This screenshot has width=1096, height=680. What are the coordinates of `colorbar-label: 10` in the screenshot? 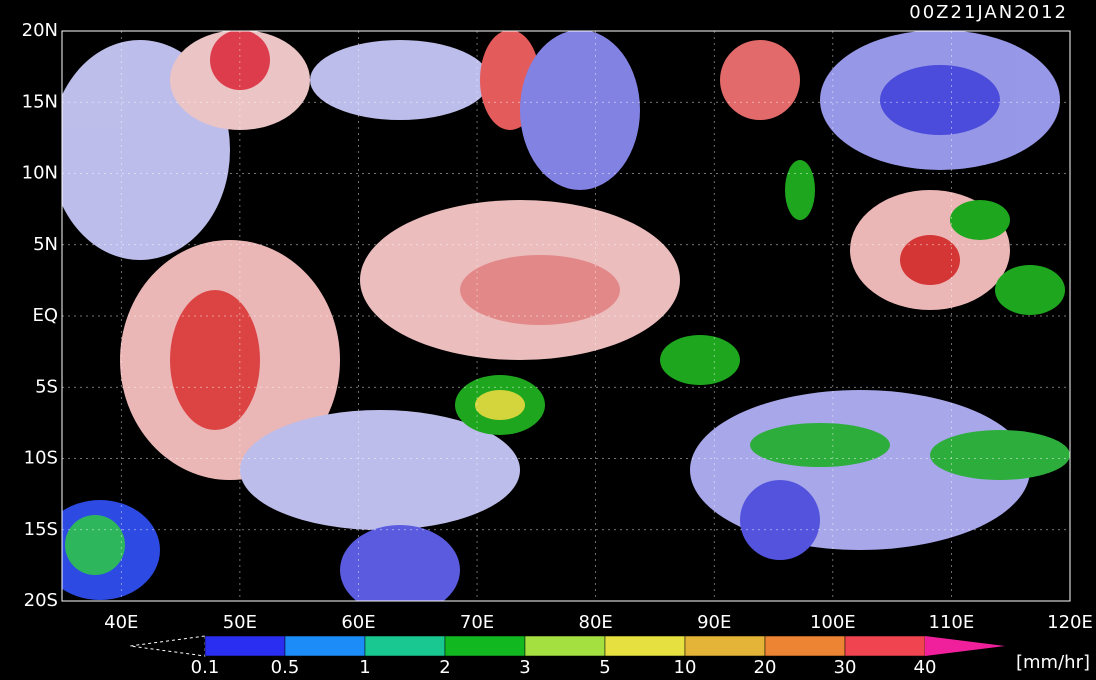 It's located at (685, 667).